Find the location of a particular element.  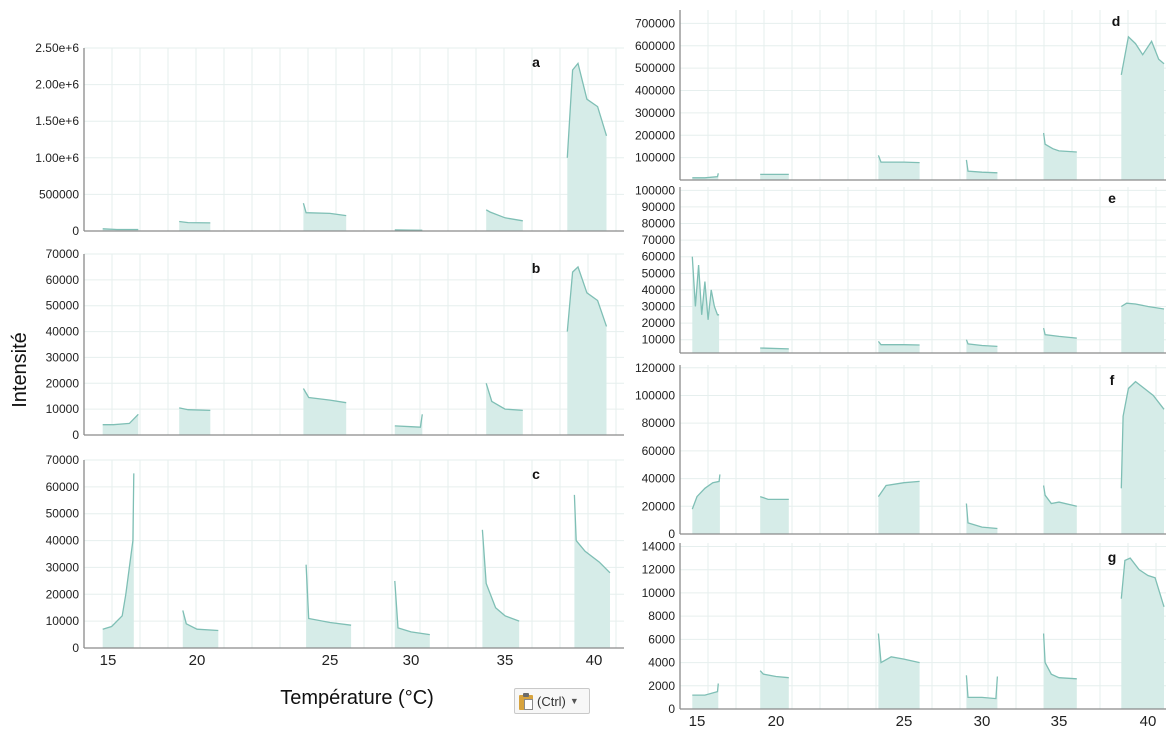

panel-letter: f is located at coordinates (1112, 380).